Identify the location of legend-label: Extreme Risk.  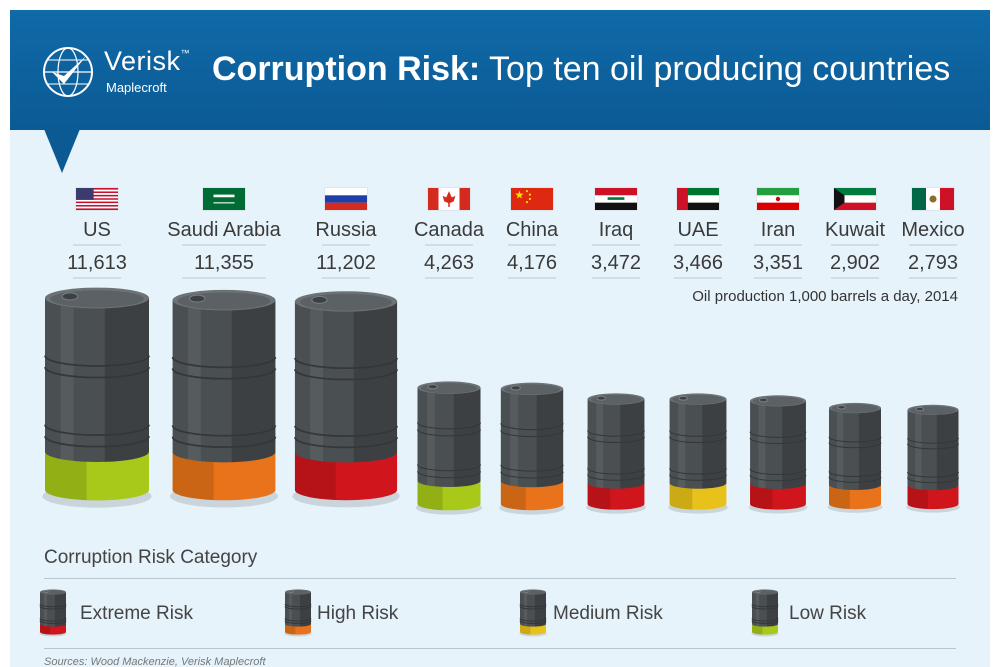
(136, 613).